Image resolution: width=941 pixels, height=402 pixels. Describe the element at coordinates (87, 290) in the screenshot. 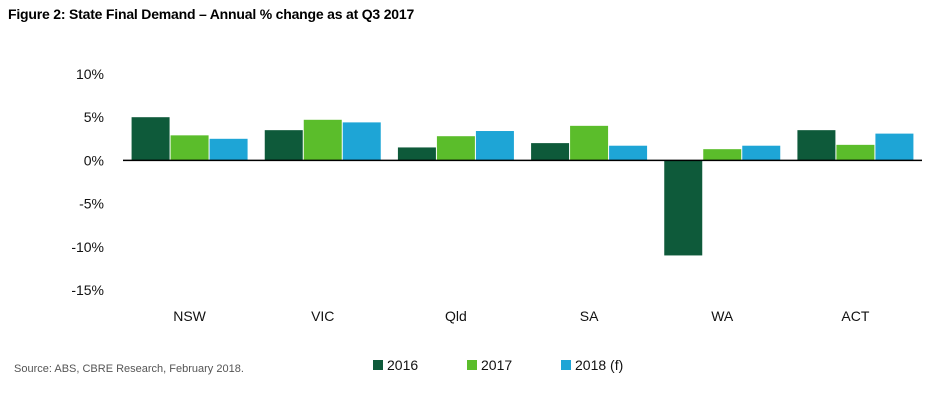

I see `y-tick-label: -15%` at that location.